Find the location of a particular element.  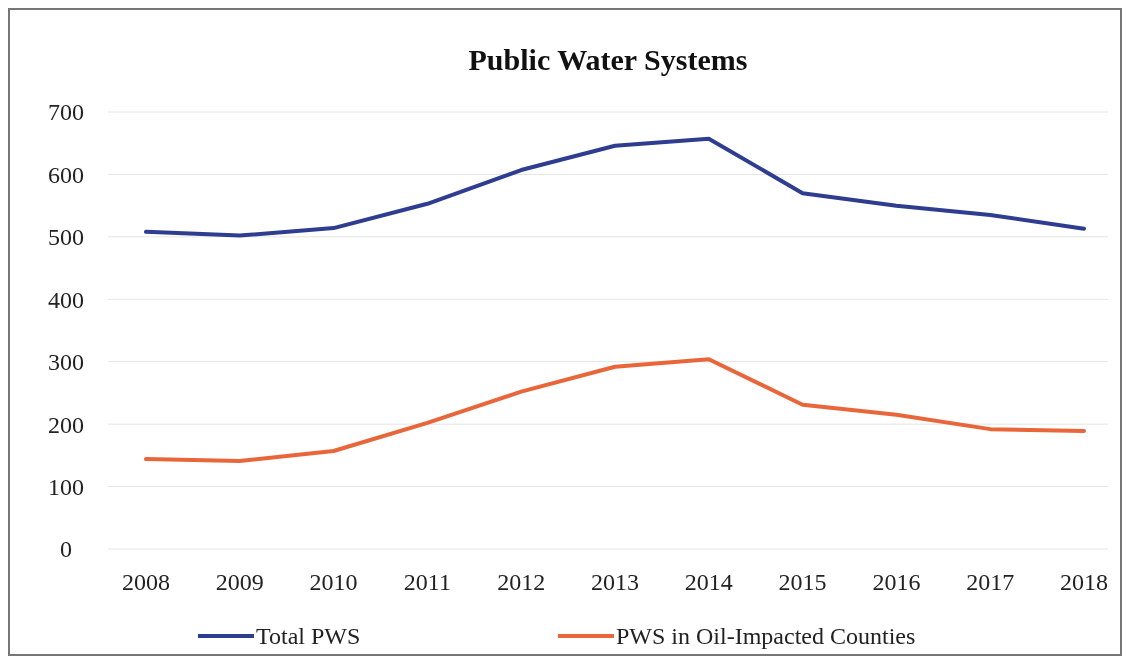

x-tick-label: 2012 is located at coordinates (521, 582).